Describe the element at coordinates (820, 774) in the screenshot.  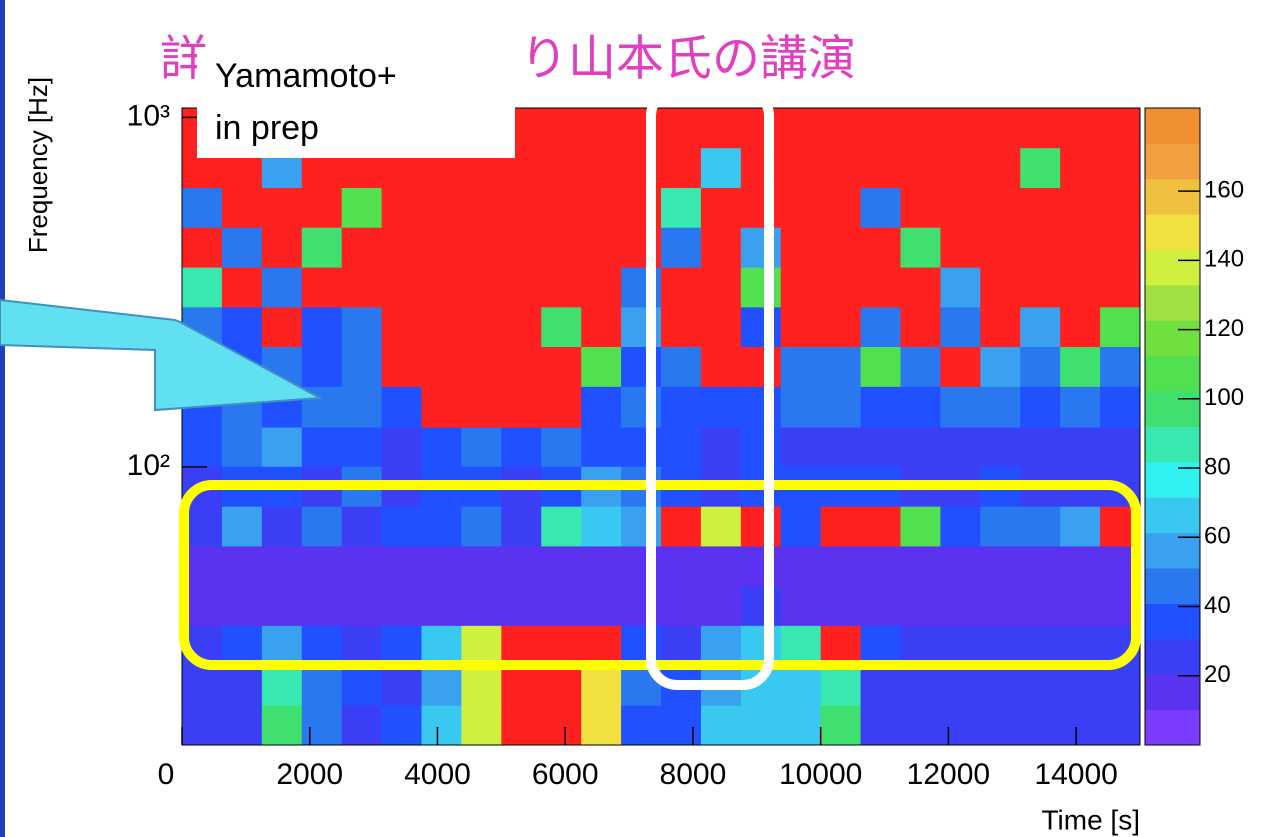
I see `x-tick-label: 10000` at that location.